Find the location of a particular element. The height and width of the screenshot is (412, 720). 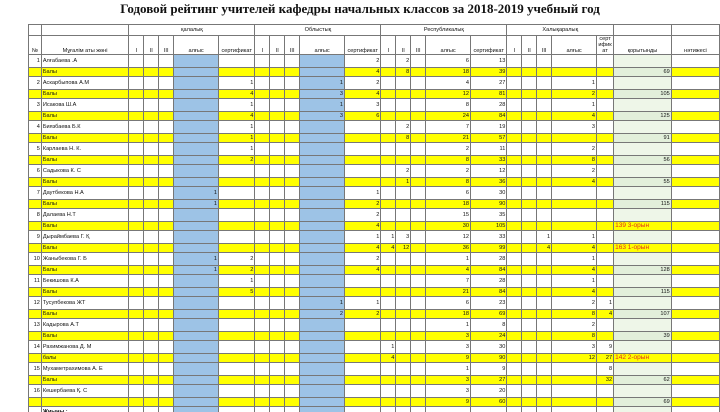

value-cell-i0: 1 is located at coordinates (544, 237).